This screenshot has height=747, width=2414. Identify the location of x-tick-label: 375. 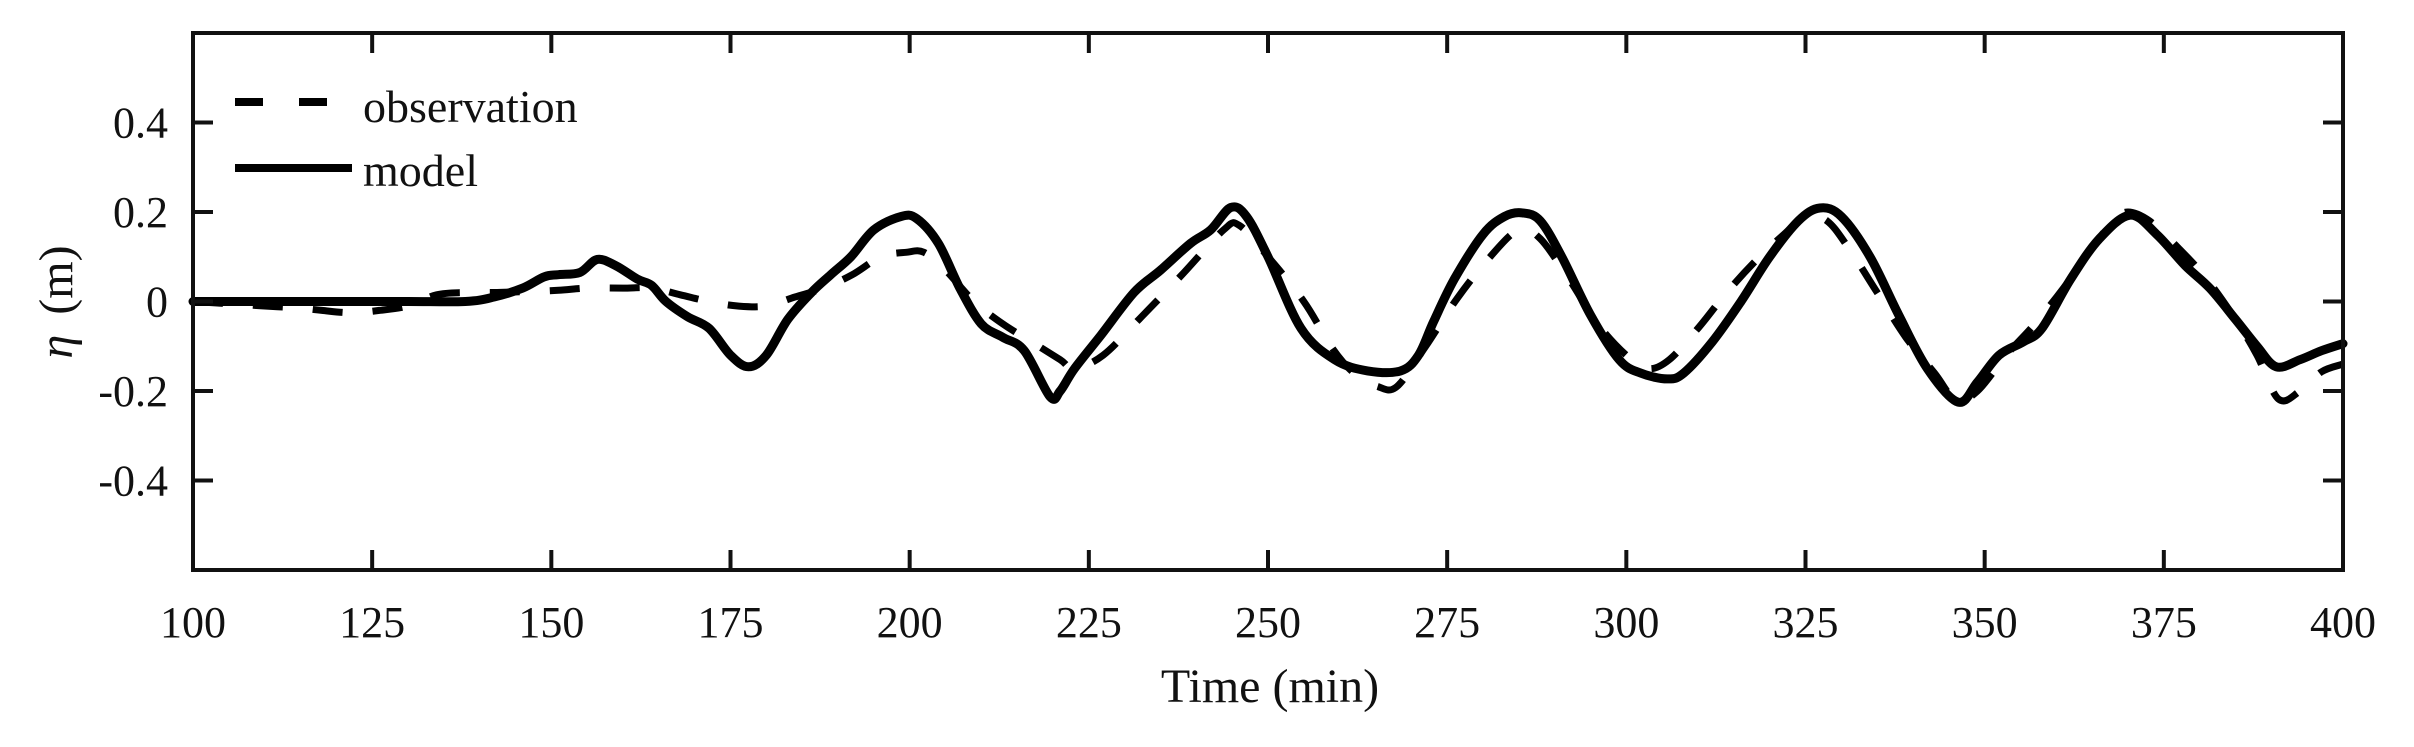
(2164, 622).